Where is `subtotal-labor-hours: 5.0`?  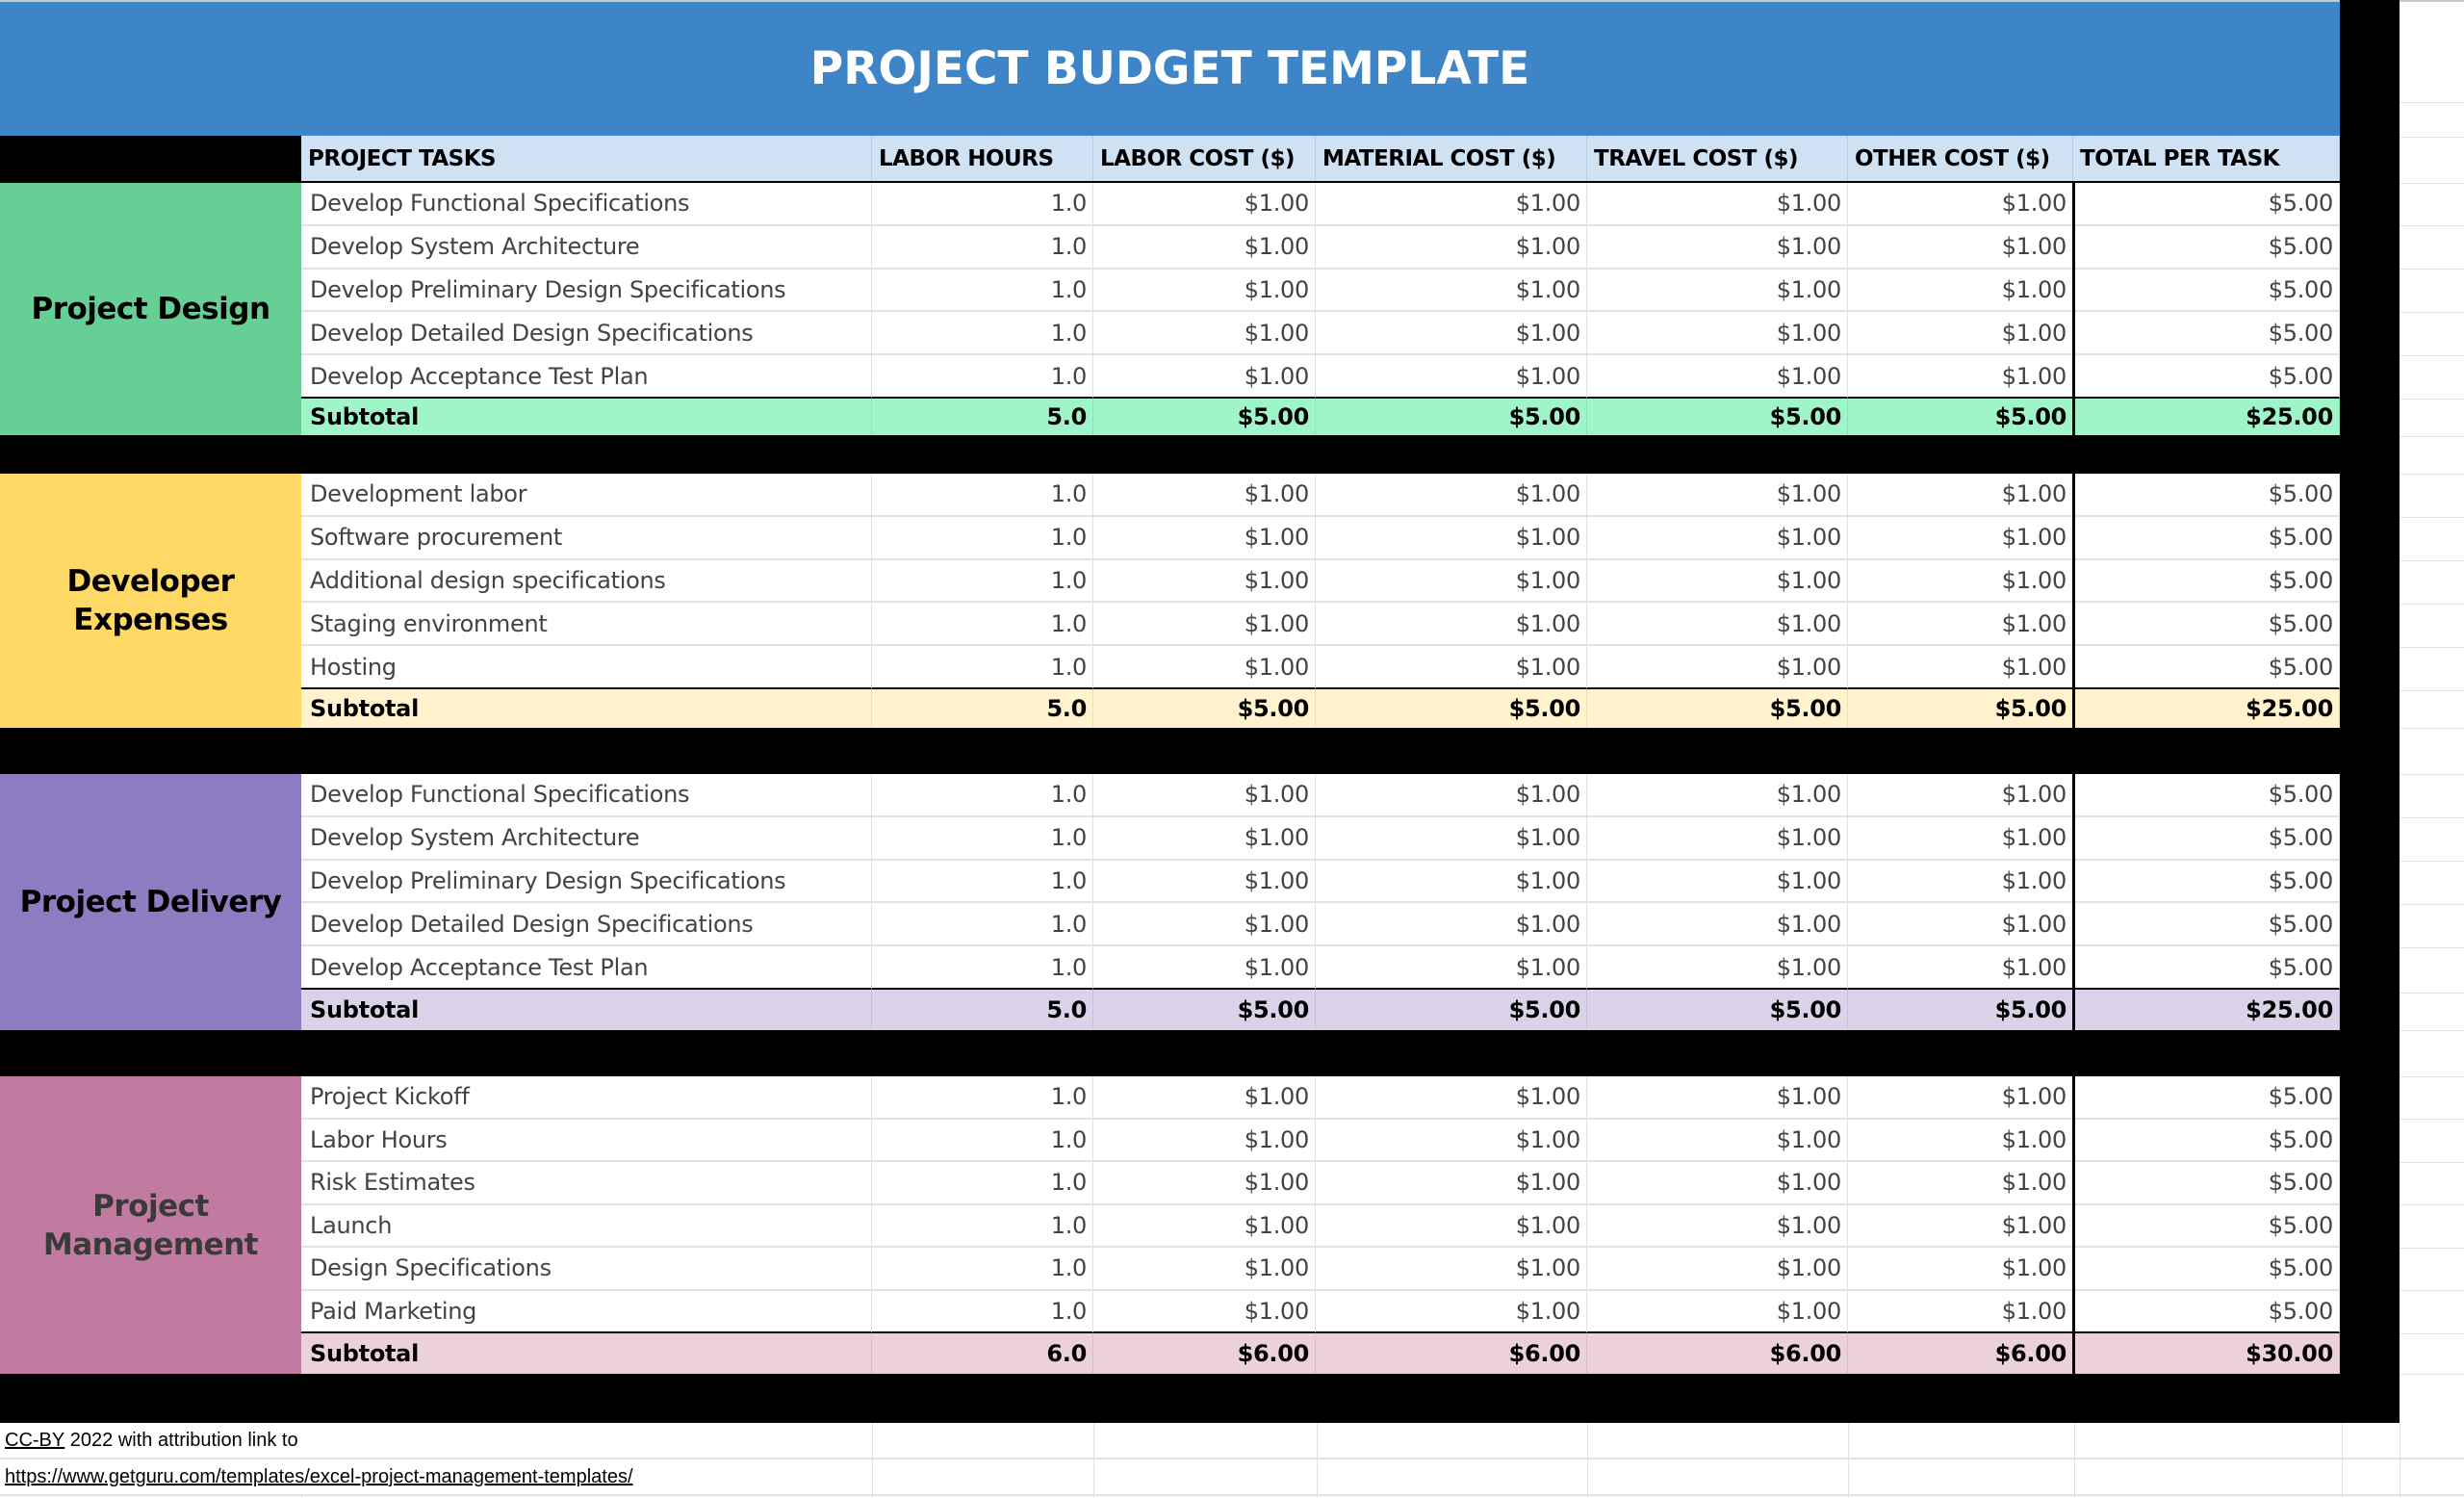 subtotal-labor-hours: 5.0 is located at coordinates (982, 417).